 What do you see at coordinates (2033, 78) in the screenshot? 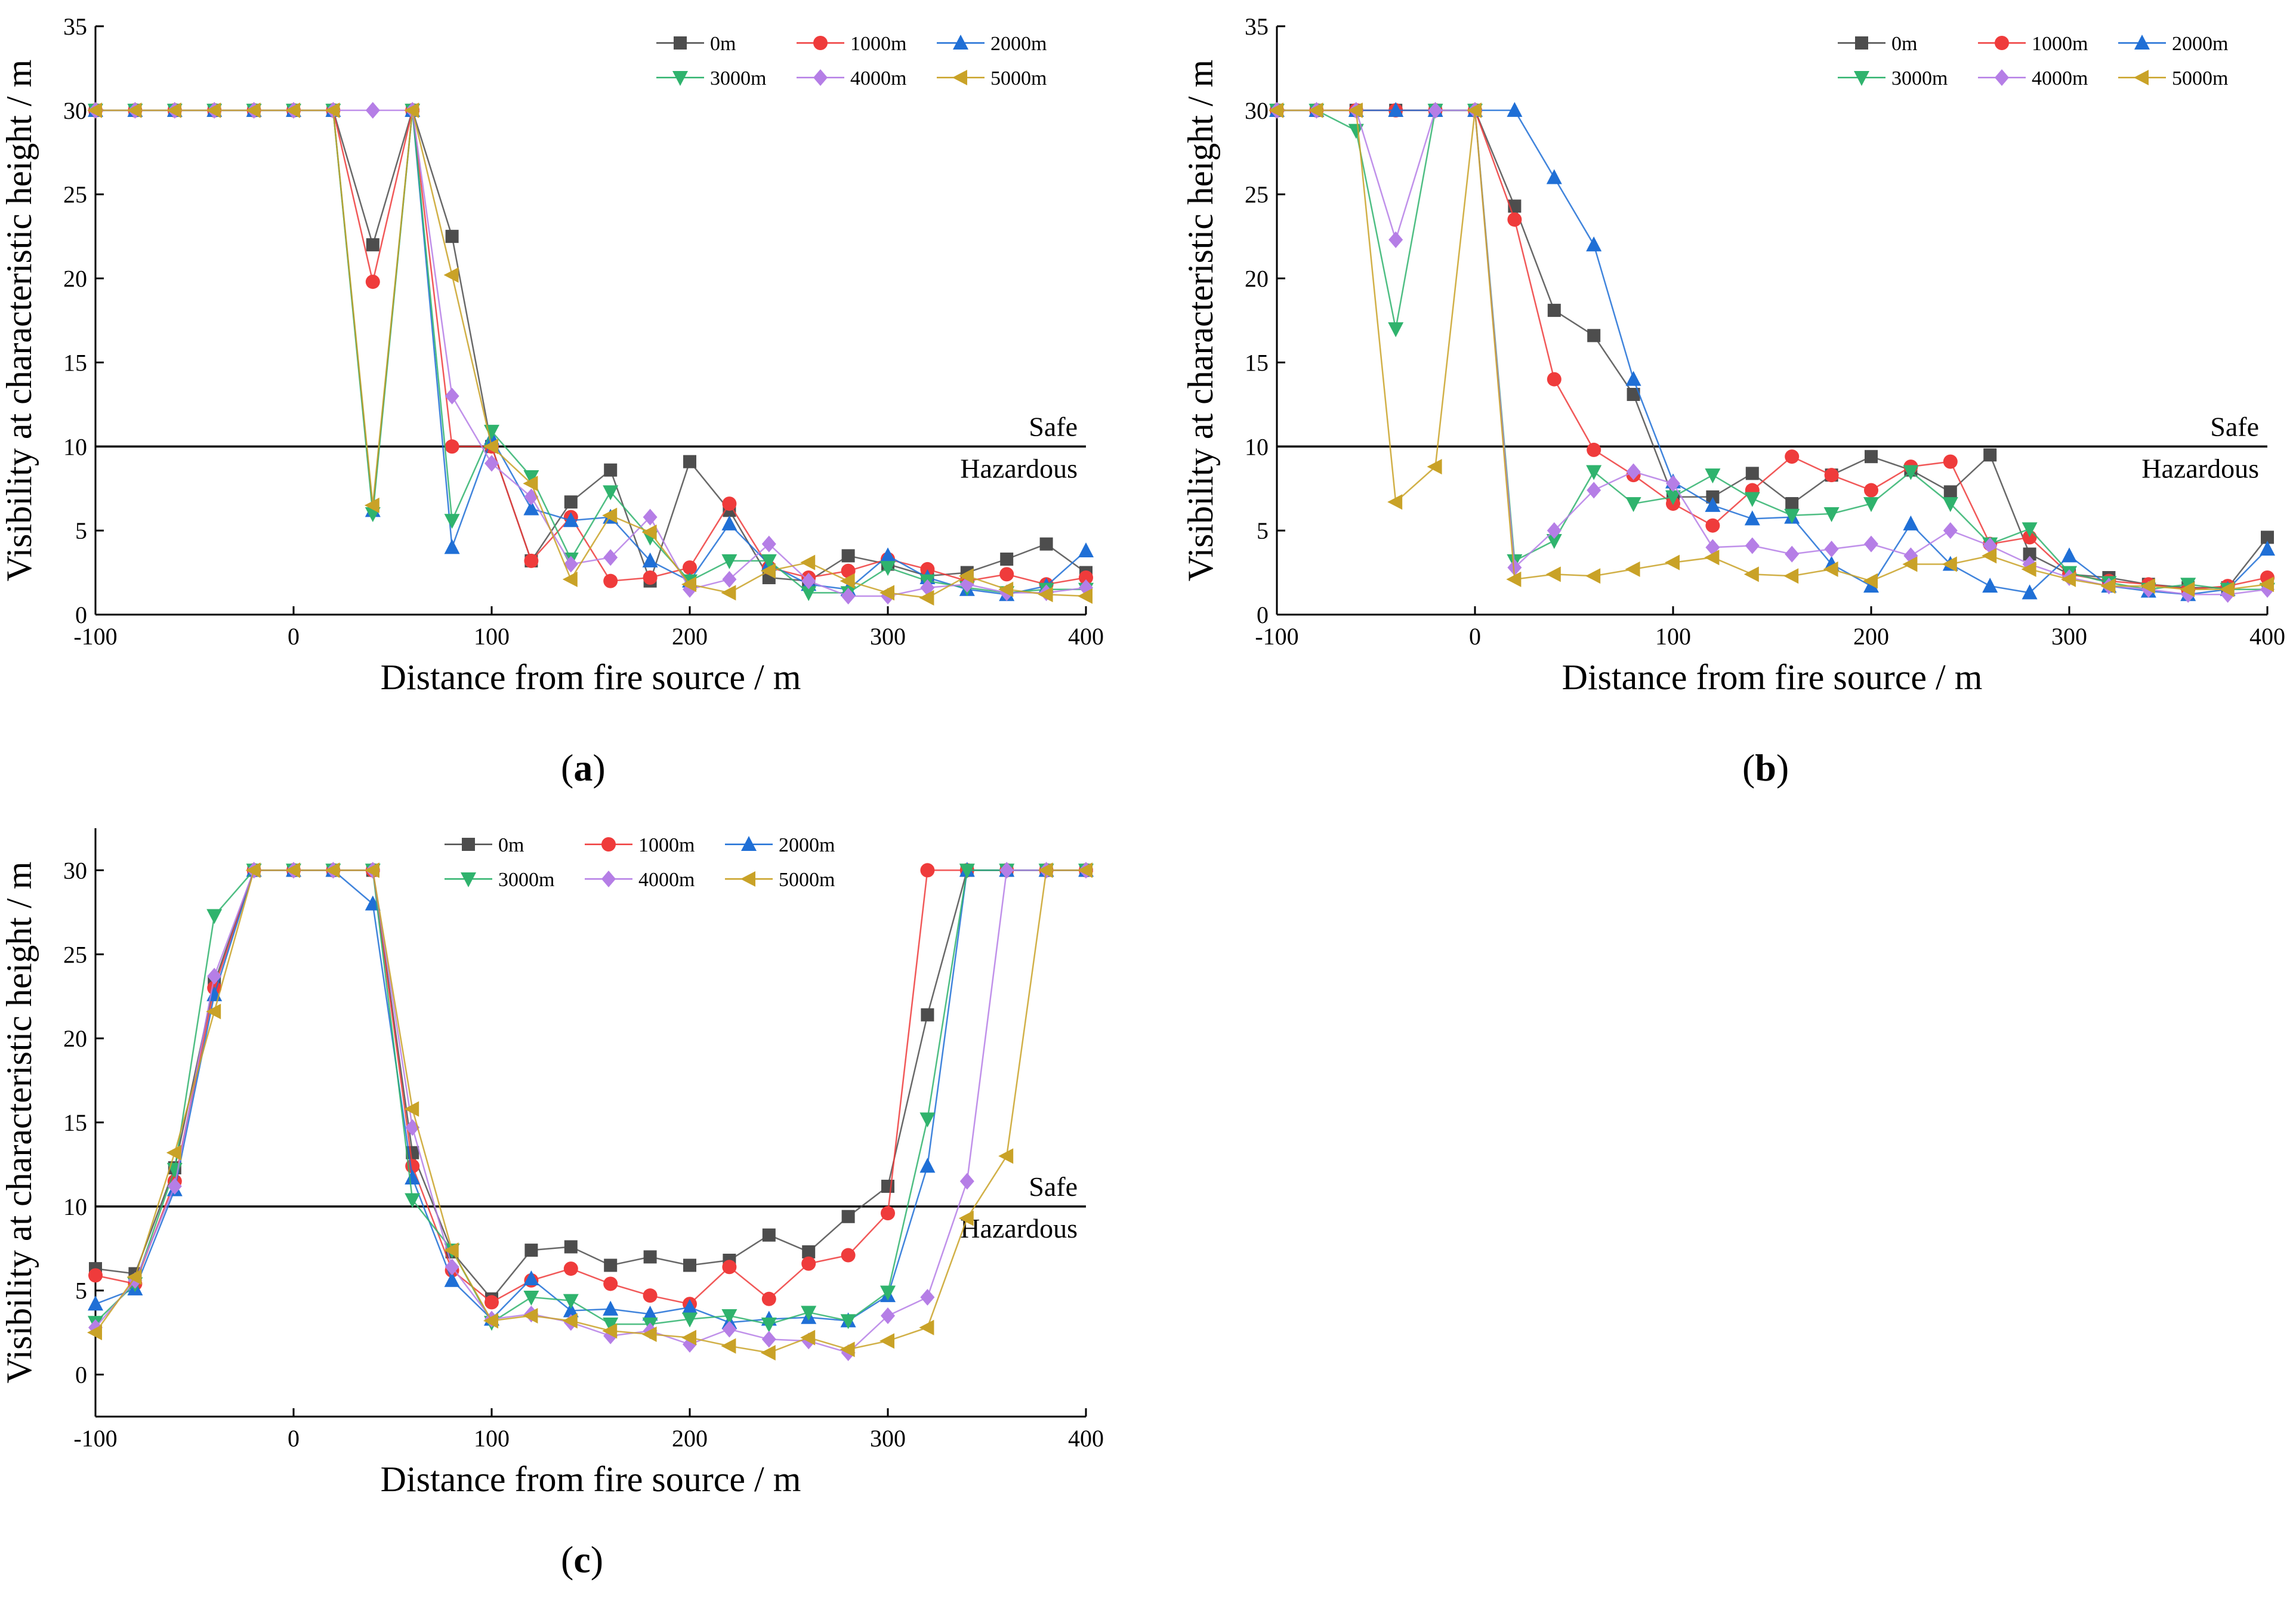
I see `legend-item: 4000m` at bounding box center [2033, 78].